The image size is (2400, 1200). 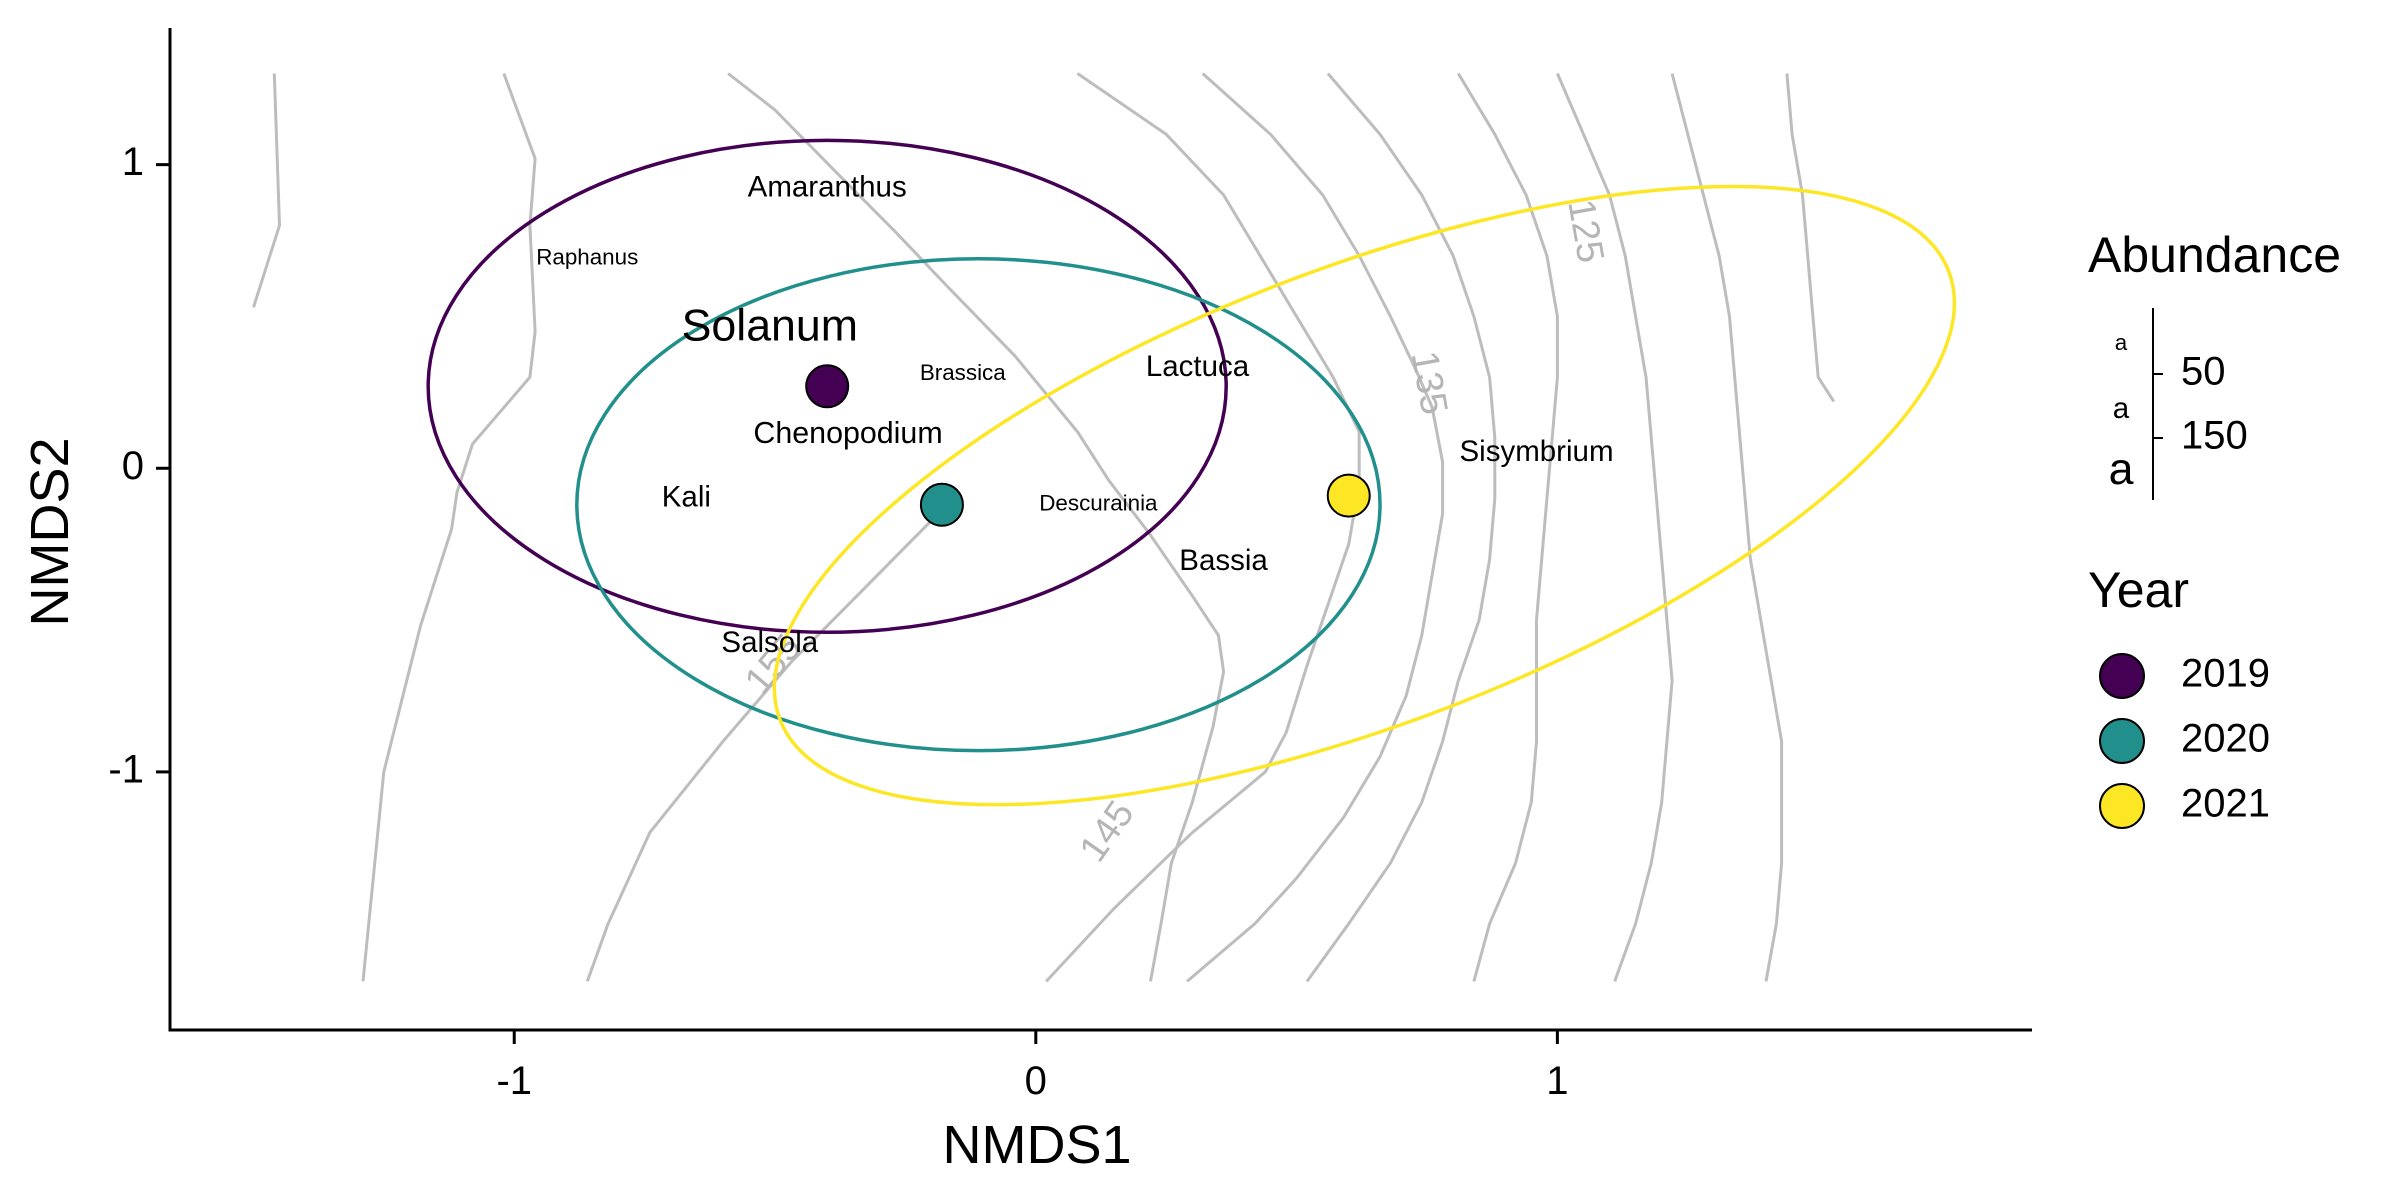 I want to click on contour-label-125: 125, so click(x=1585, y=231).